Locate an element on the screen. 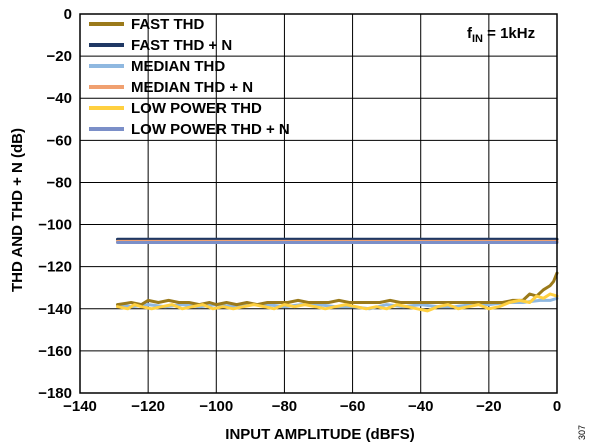 This screenshot has width=589, height=446. legend-label: MEDIAN THD is located at coordinates (178, 66).